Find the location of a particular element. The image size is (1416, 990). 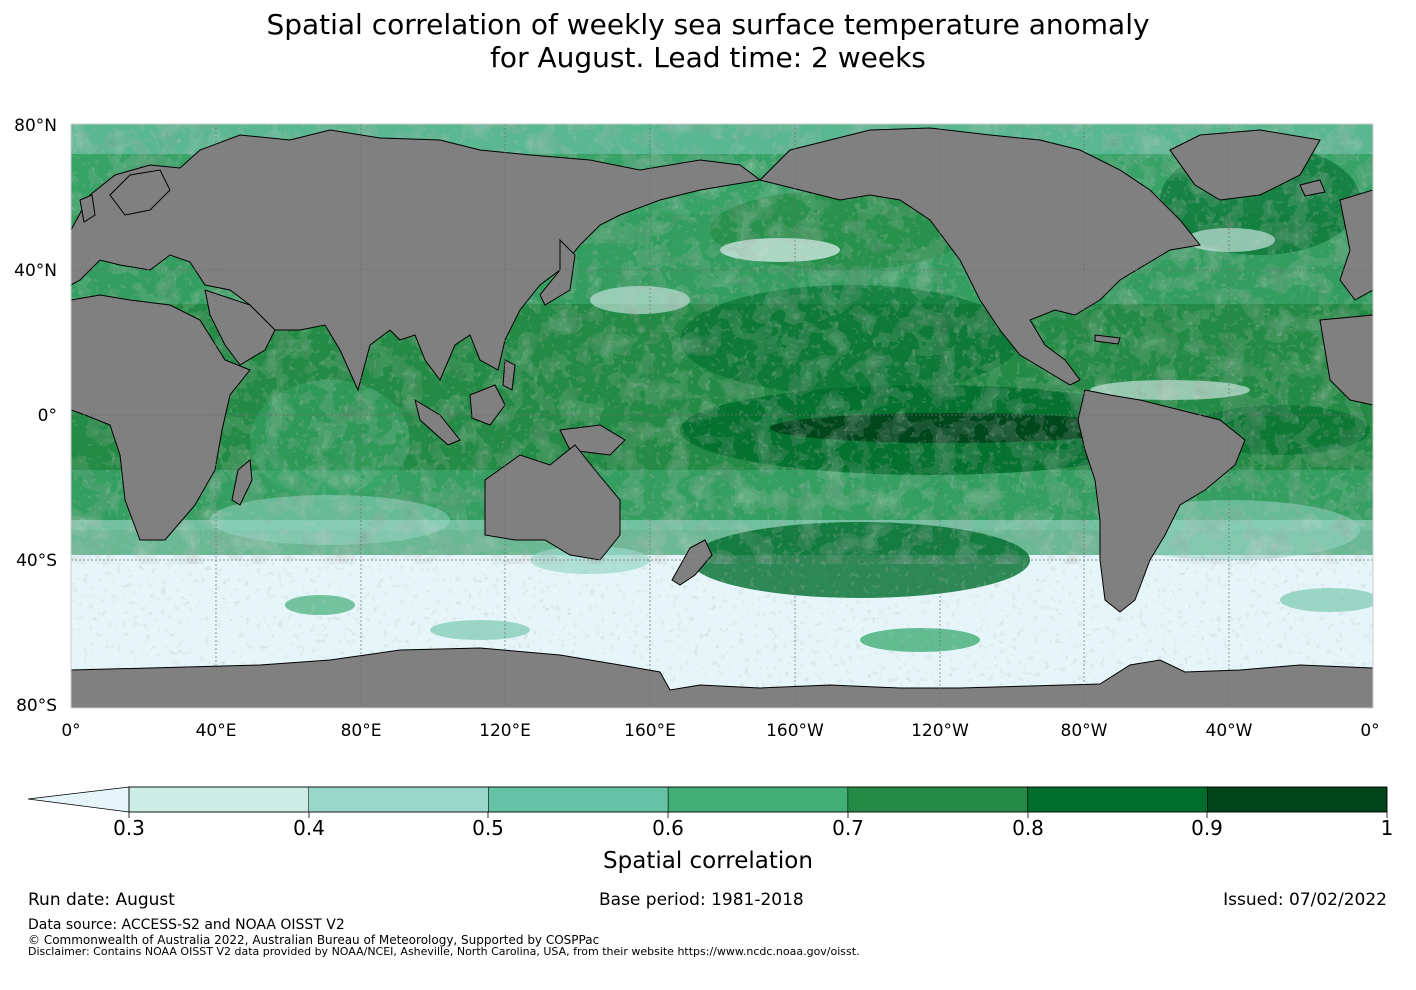

lon-tick-label: 120°E is located at coordinates (505, 731).